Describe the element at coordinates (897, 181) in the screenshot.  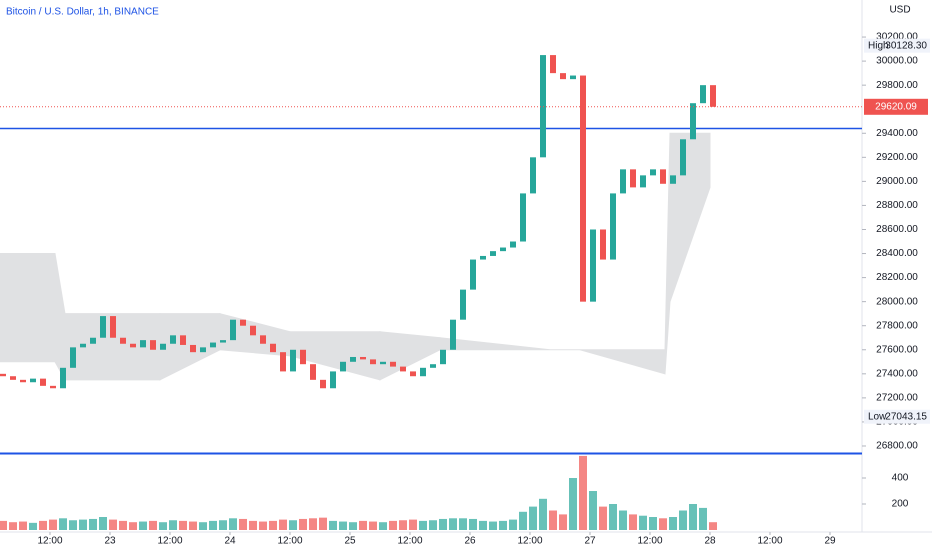
I see `y-tick-label: 29000.00` at that location.